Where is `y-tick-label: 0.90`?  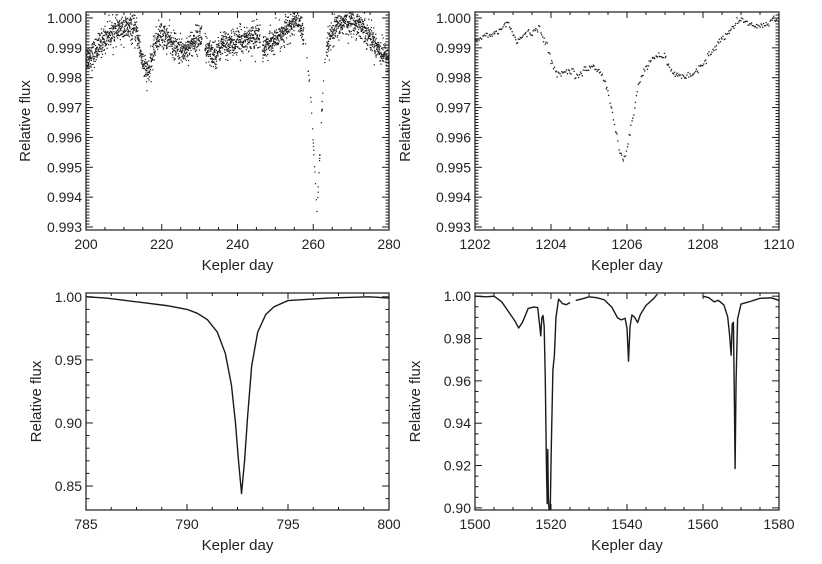
y-tick-label: 0.90 is located at coordinates (68, 423).